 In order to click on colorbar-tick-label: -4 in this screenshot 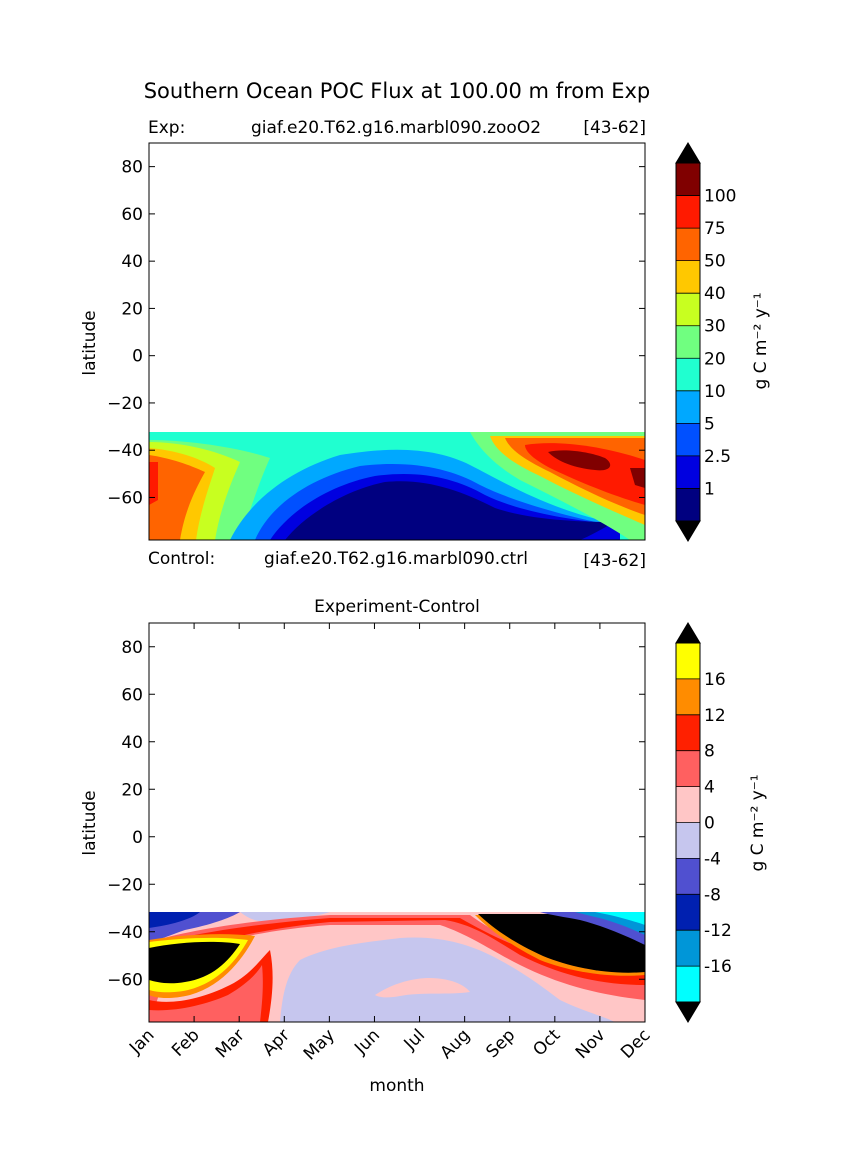, I will do `click(712, 859)`.